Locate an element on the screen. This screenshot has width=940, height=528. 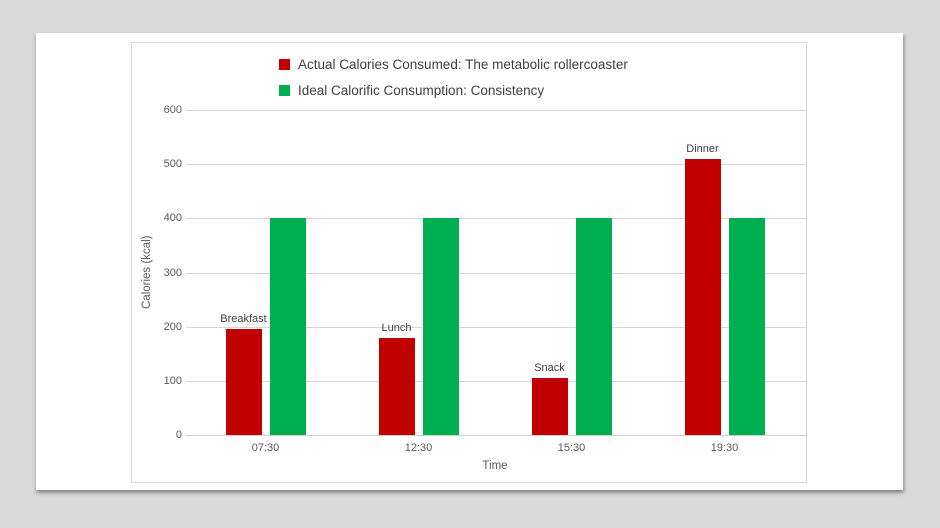
y-tick-300: 300 is located at coordinates (172, 272).